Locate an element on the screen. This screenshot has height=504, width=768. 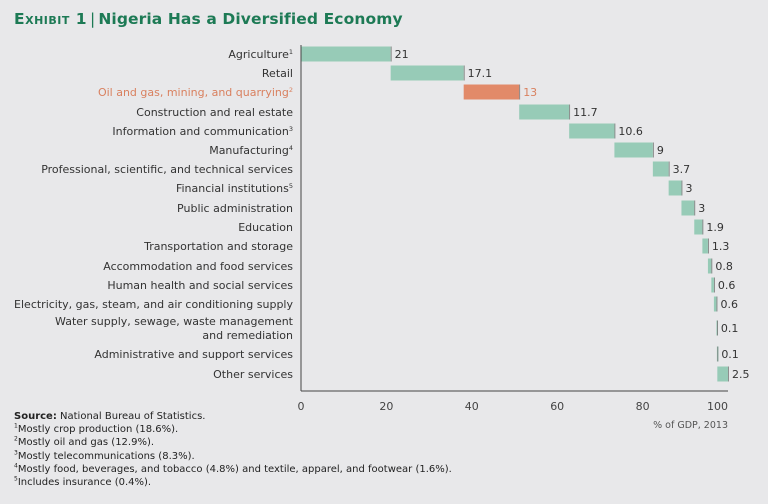
value-label: 11.7 is located at coordinates (585, 112).